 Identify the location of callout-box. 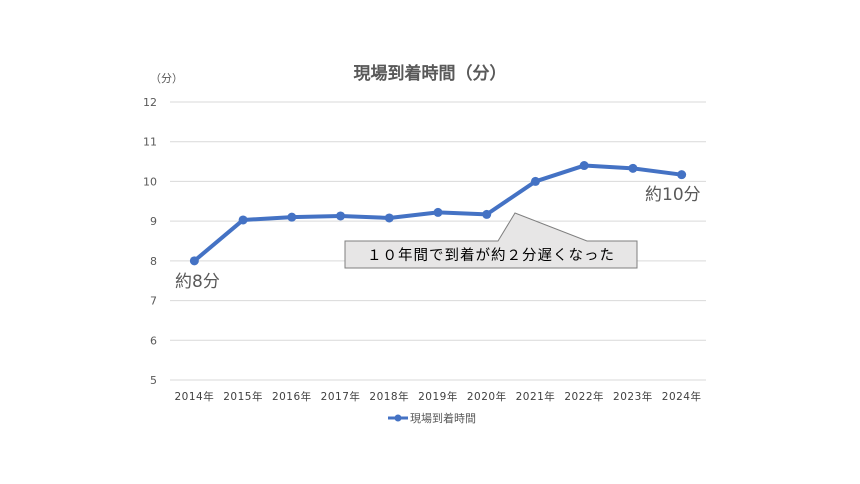
(491, 240).